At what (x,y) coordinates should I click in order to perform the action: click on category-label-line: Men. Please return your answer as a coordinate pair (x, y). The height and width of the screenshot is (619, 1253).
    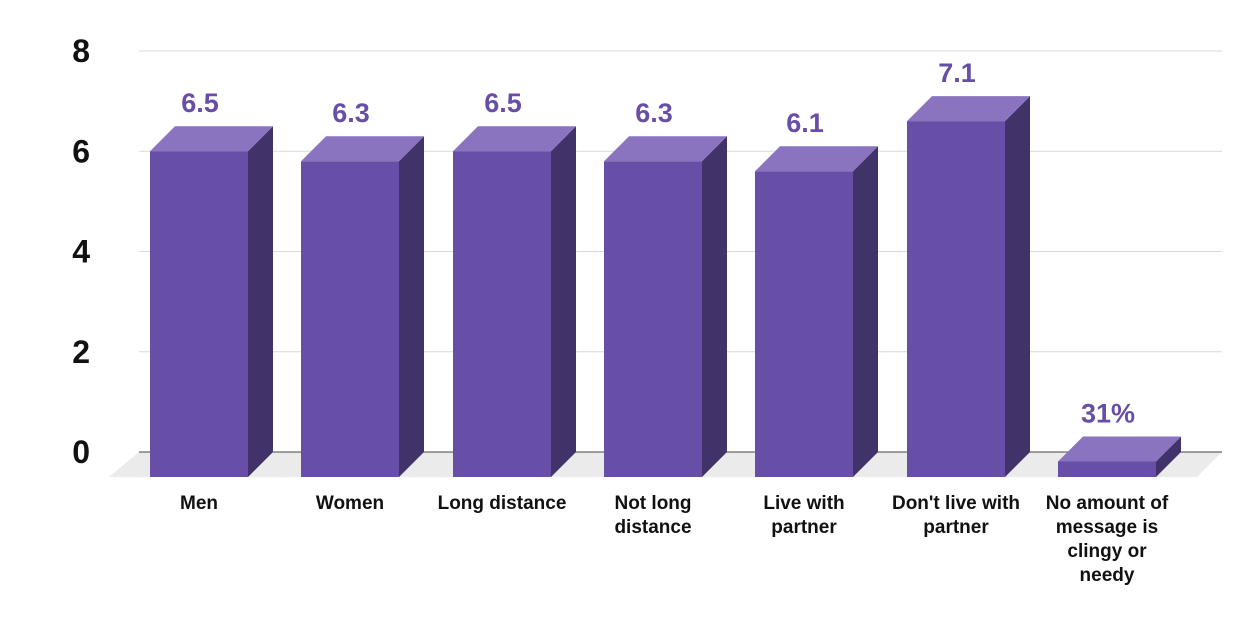
    Looking at the image, I should click on (199, 503).